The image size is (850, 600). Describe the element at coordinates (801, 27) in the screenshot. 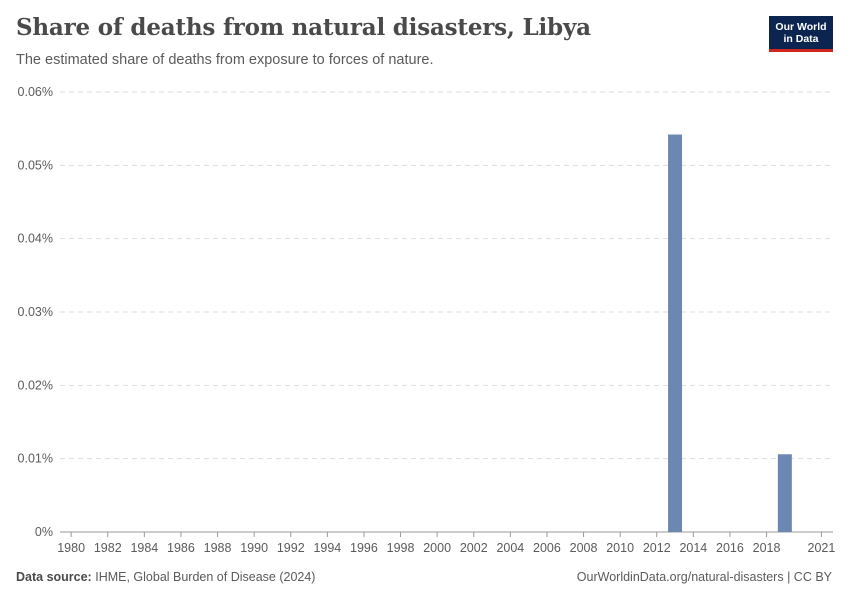

I see `logo-line-1: Our World` at that location.